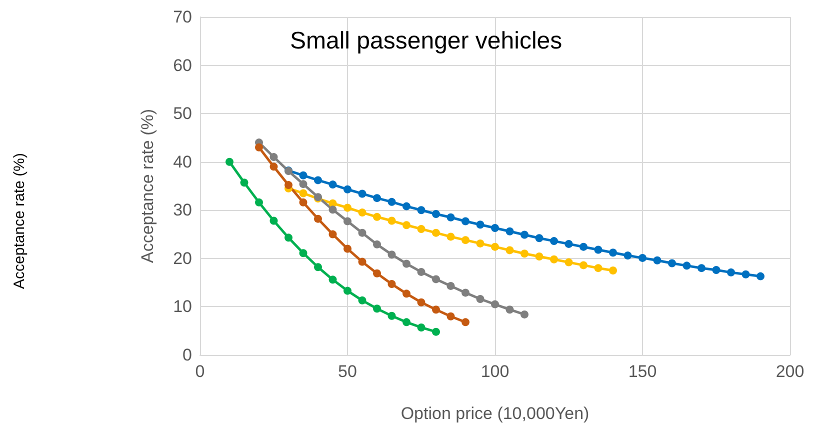 This screenshot has width=814, height=442. Describe the element at coordinates (426, 41) in the screenshot. I see `chart-title: Small passenger vehicles` at that location.